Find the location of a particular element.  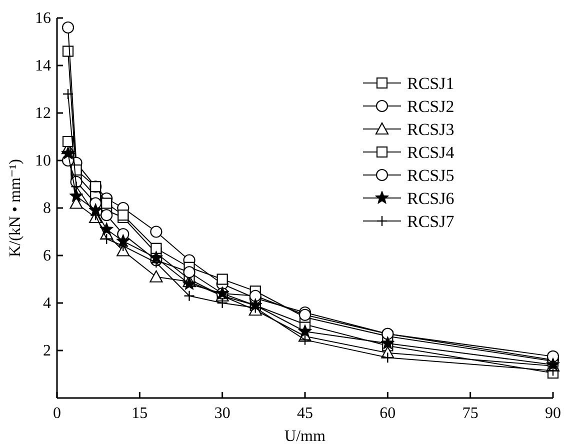

legend-label: RCSJ7 is located at coordinates (431, 221).